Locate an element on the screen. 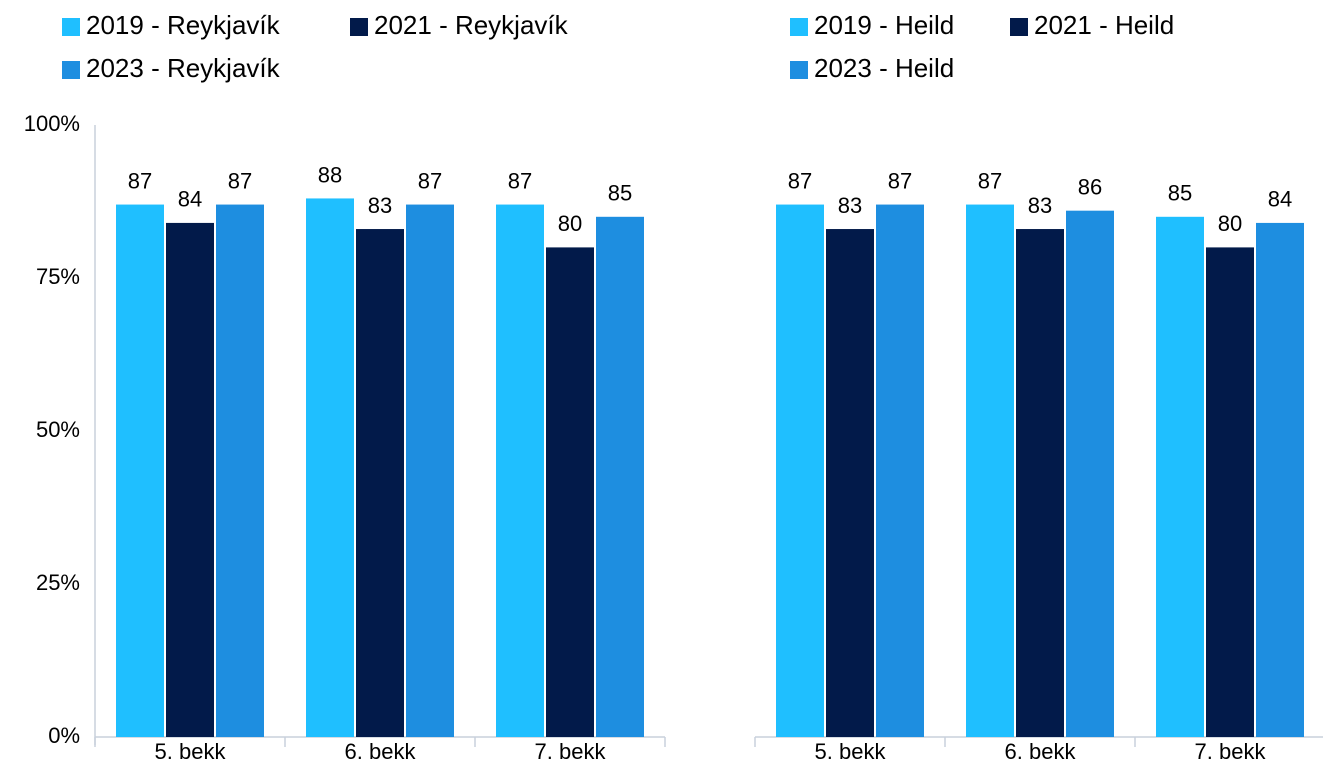 This screenshot has height=770, width=1323. legend-label: 2023 - Reykjavík is located at coordinates (183, 68).